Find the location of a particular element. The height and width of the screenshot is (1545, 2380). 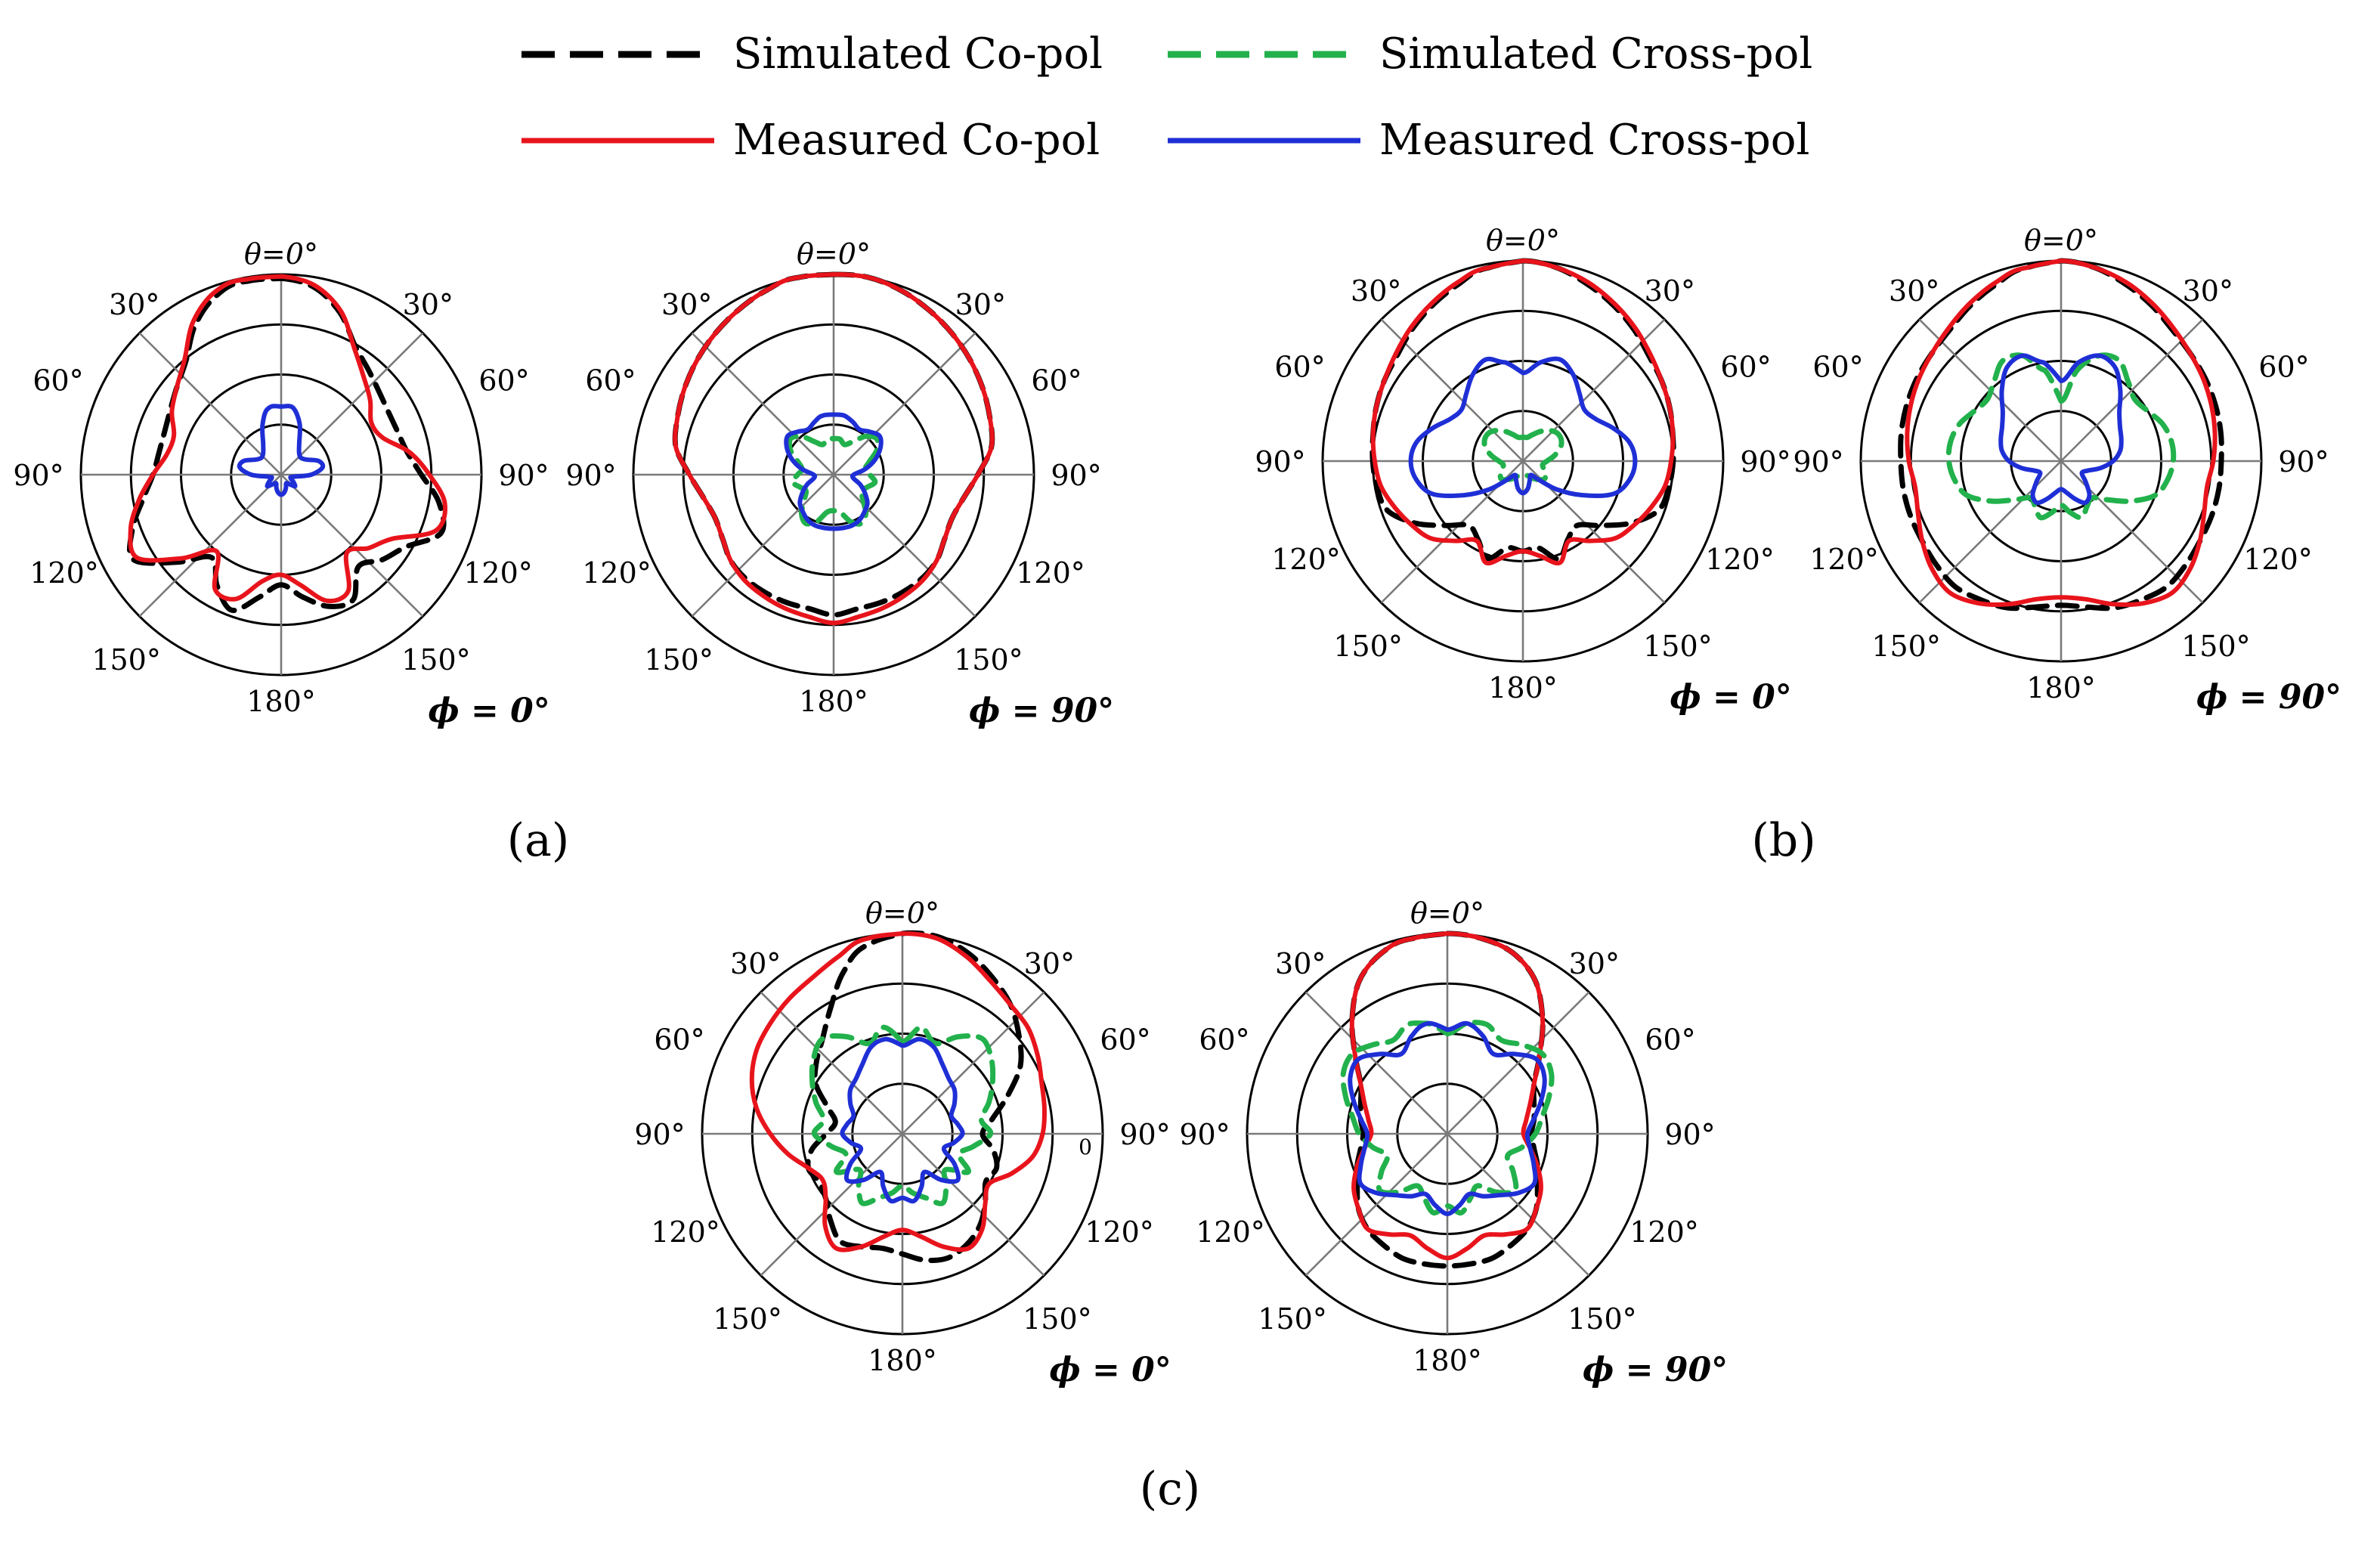

panel-label-a: (a) is located at coordinates (538, 841).